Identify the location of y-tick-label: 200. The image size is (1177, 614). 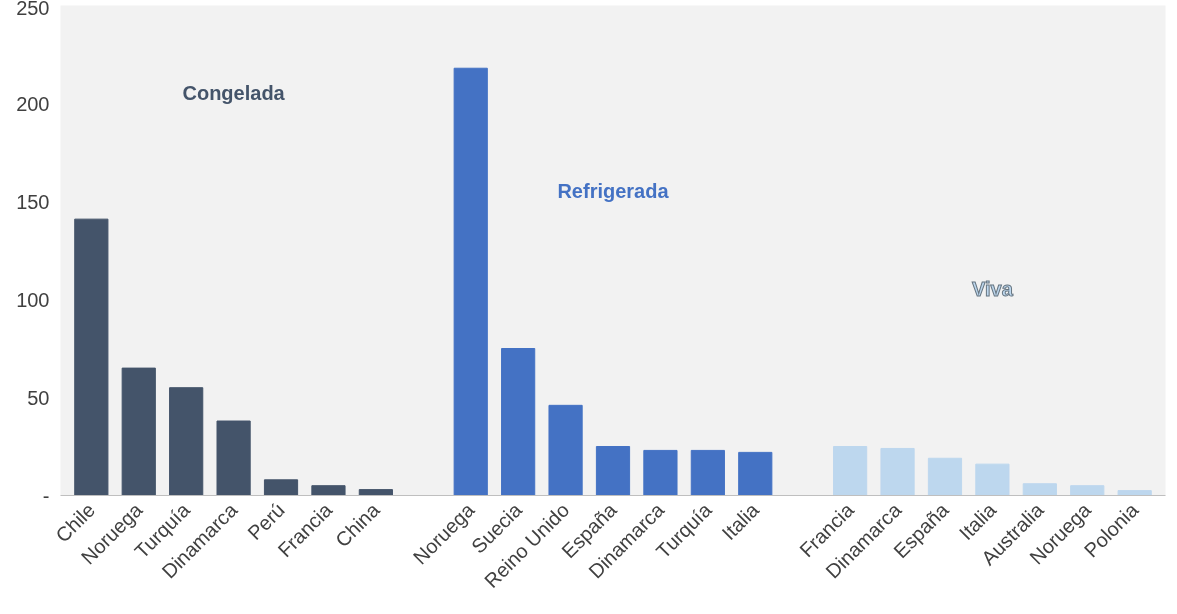
(33, 103).